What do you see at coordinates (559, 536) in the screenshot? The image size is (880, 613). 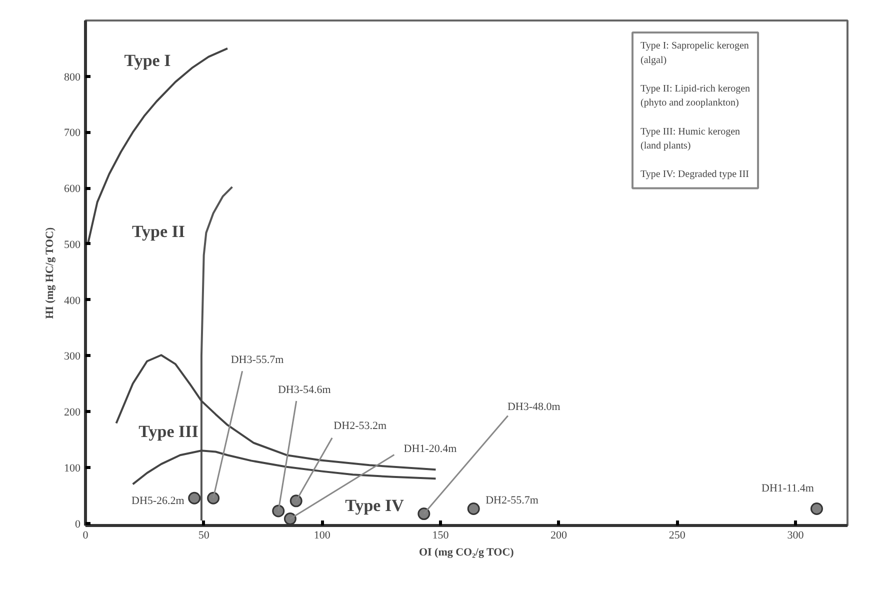 I see `x-tick-label: 200` at bounding box center [559, 536].